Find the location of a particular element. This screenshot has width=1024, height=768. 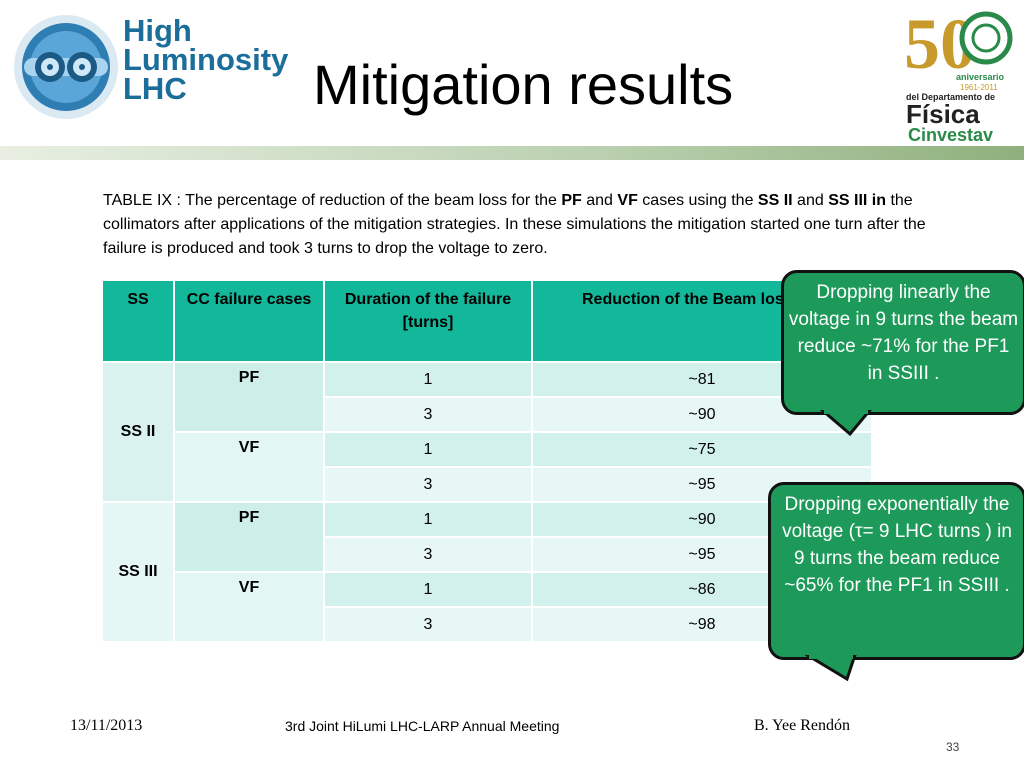

table-row: SS III PF 1 ~90 is located at coordinates (487, 572).